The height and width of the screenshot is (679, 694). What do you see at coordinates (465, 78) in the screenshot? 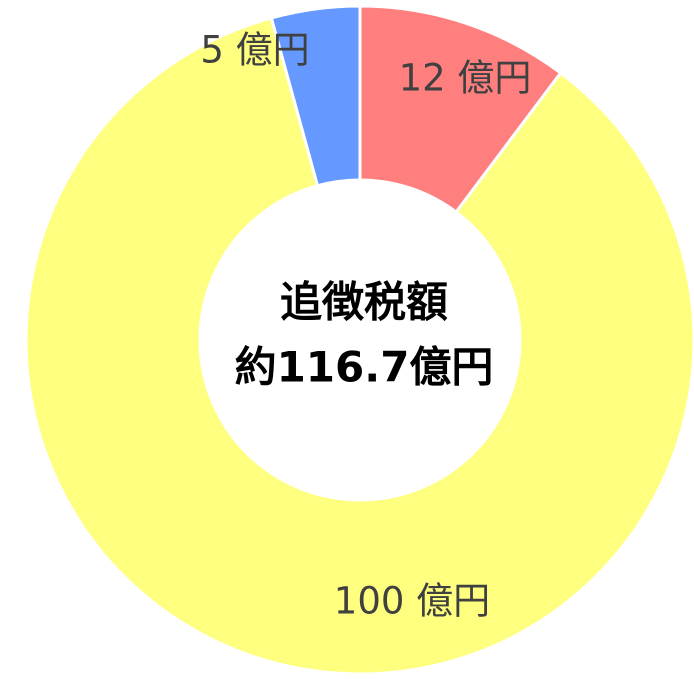
I see `data-label: 12 億円` at bounding box center [465, 78].